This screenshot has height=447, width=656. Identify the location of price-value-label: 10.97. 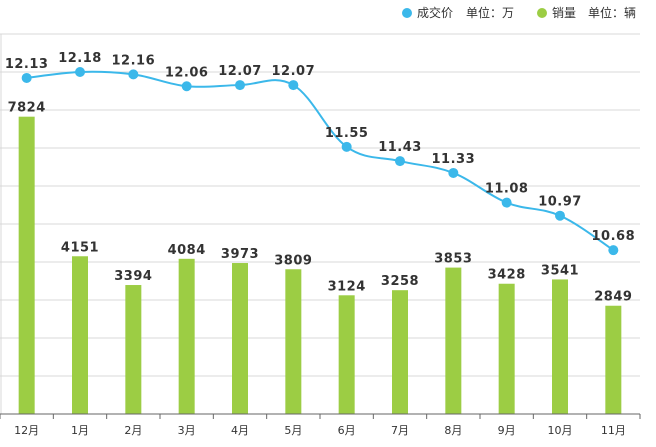
(560, 202).